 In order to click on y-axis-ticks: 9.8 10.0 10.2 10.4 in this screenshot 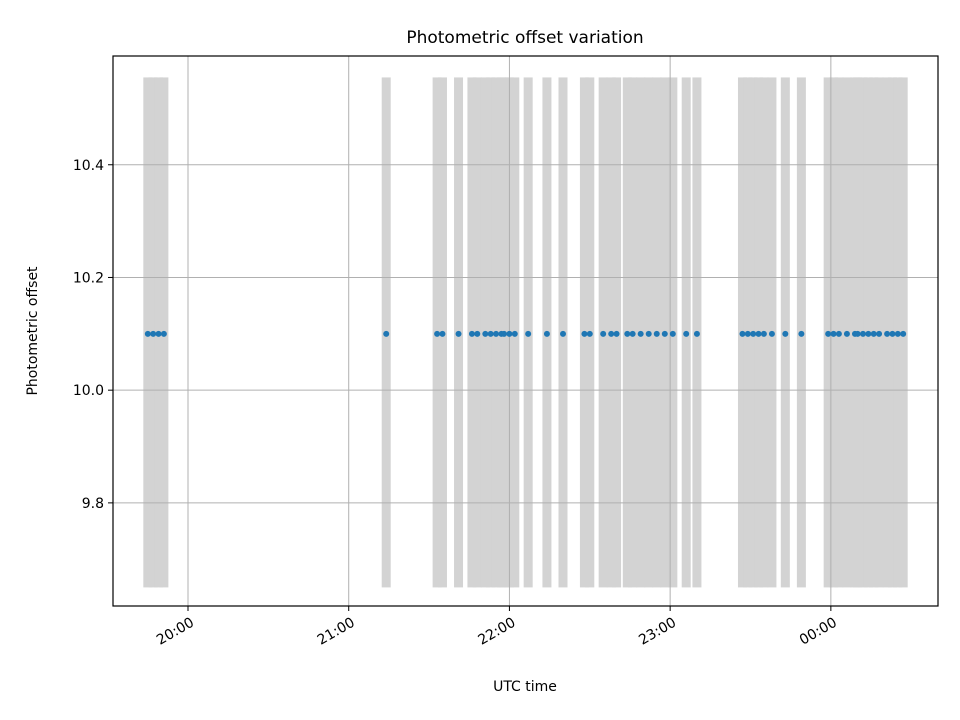, I will do `click(93, 335)`.